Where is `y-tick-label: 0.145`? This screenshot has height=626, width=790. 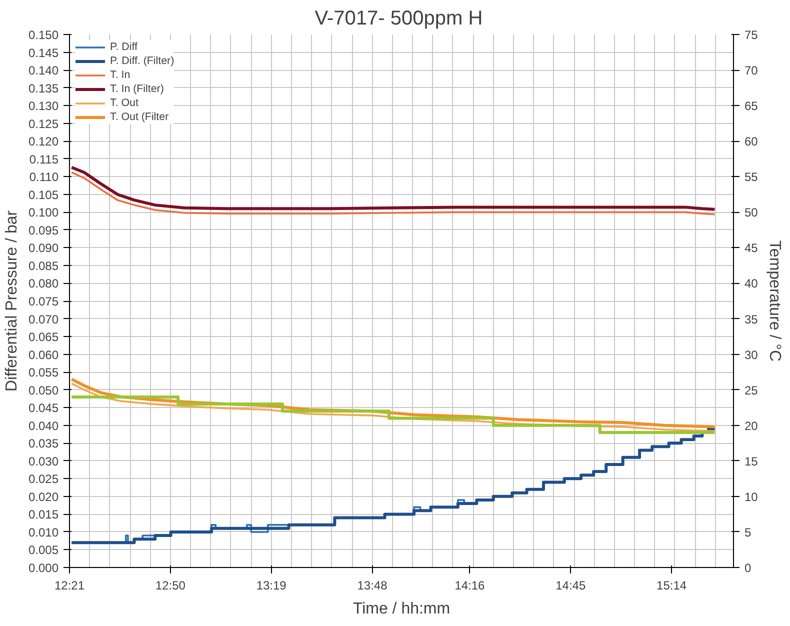
y-tick-label: 0.145 is located at coordinates (43, 53).